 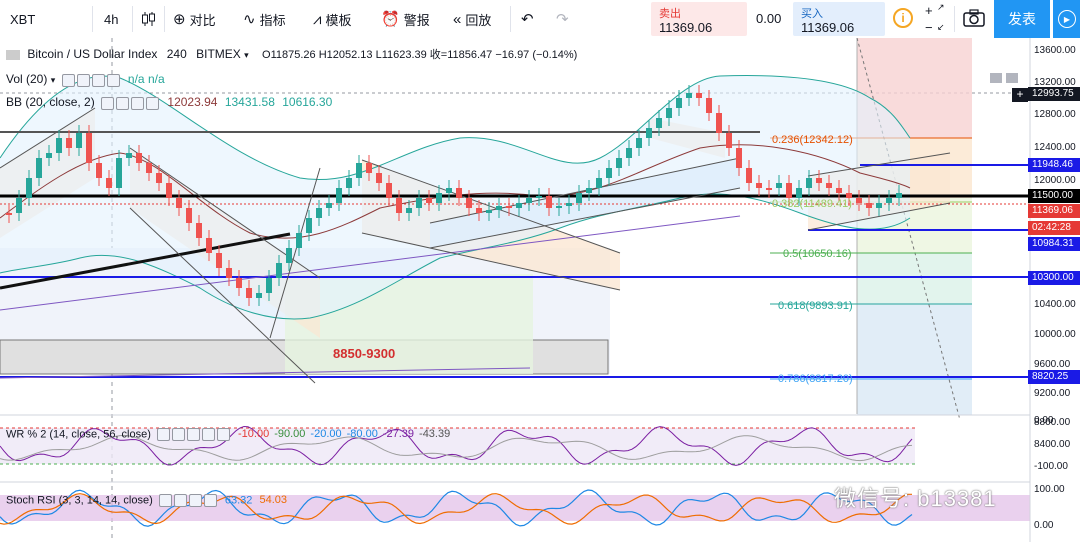 I want to click on wr-tick: -100.00, so click(x=1051, y=466).